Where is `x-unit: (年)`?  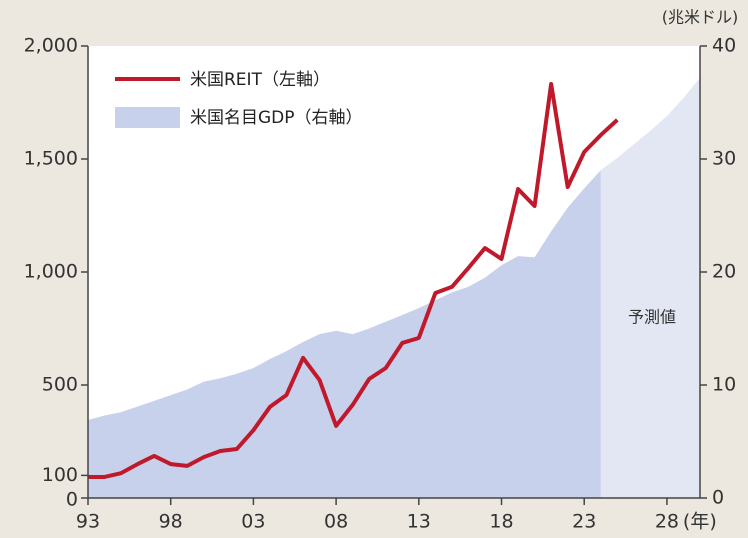 x-unit: (年) is located at coordinates (700, 522).